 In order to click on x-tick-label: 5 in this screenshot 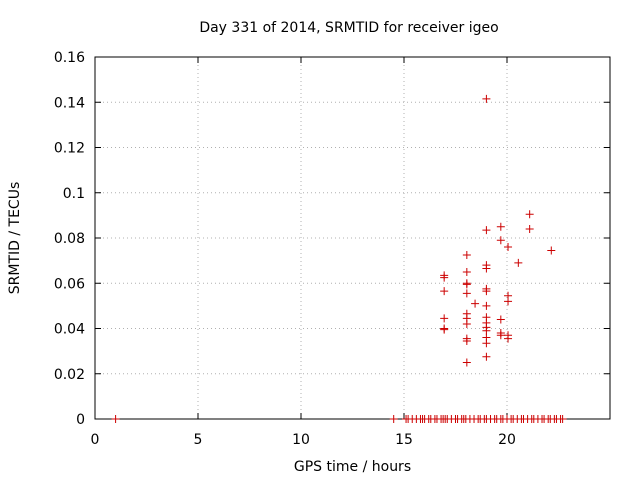, I will do `click(198, 440)`.